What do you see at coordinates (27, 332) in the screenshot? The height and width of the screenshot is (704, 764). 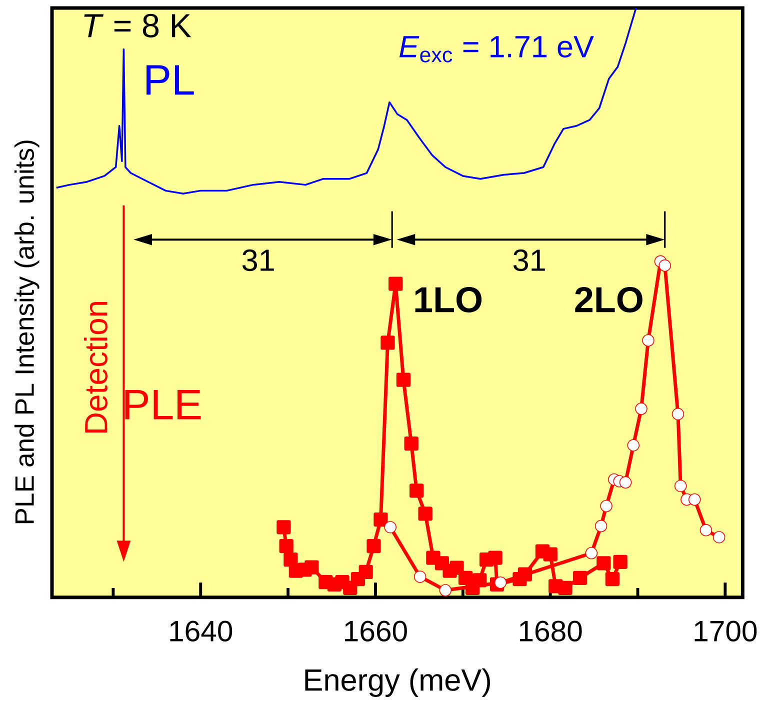 I see `y-axis-title: PLE and PL Intensity (arb. units)` at bounding box center [27, 332].